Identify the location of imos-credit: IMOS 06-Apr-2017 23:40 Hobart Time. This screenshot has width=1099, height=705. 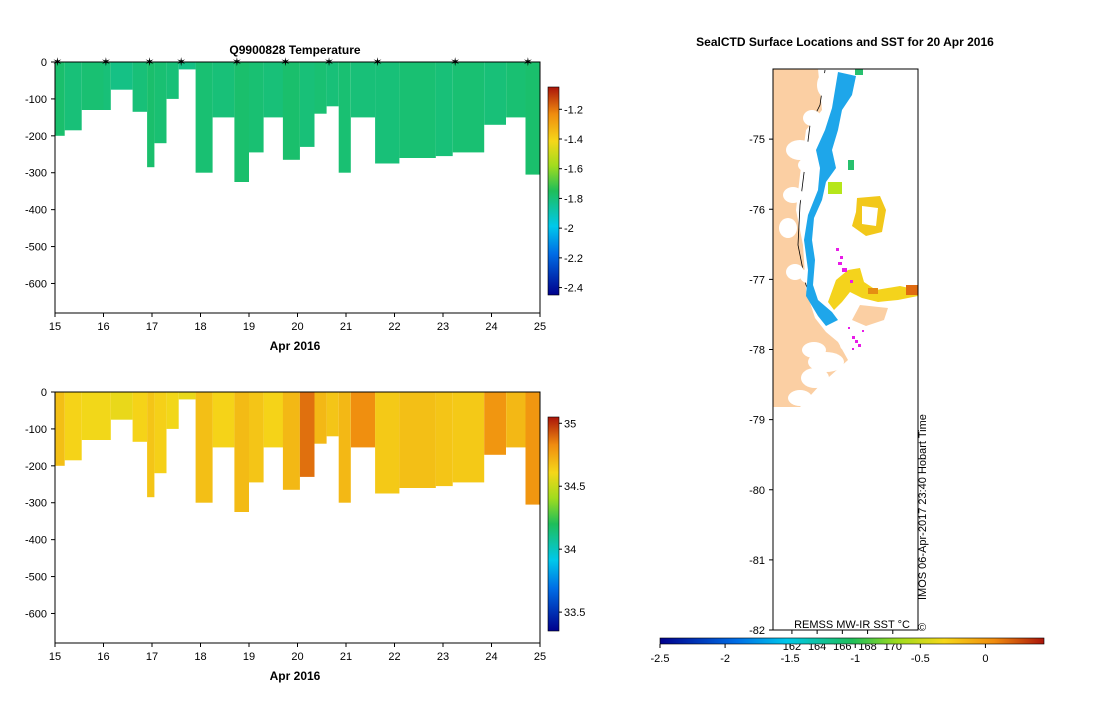
(923, 507).